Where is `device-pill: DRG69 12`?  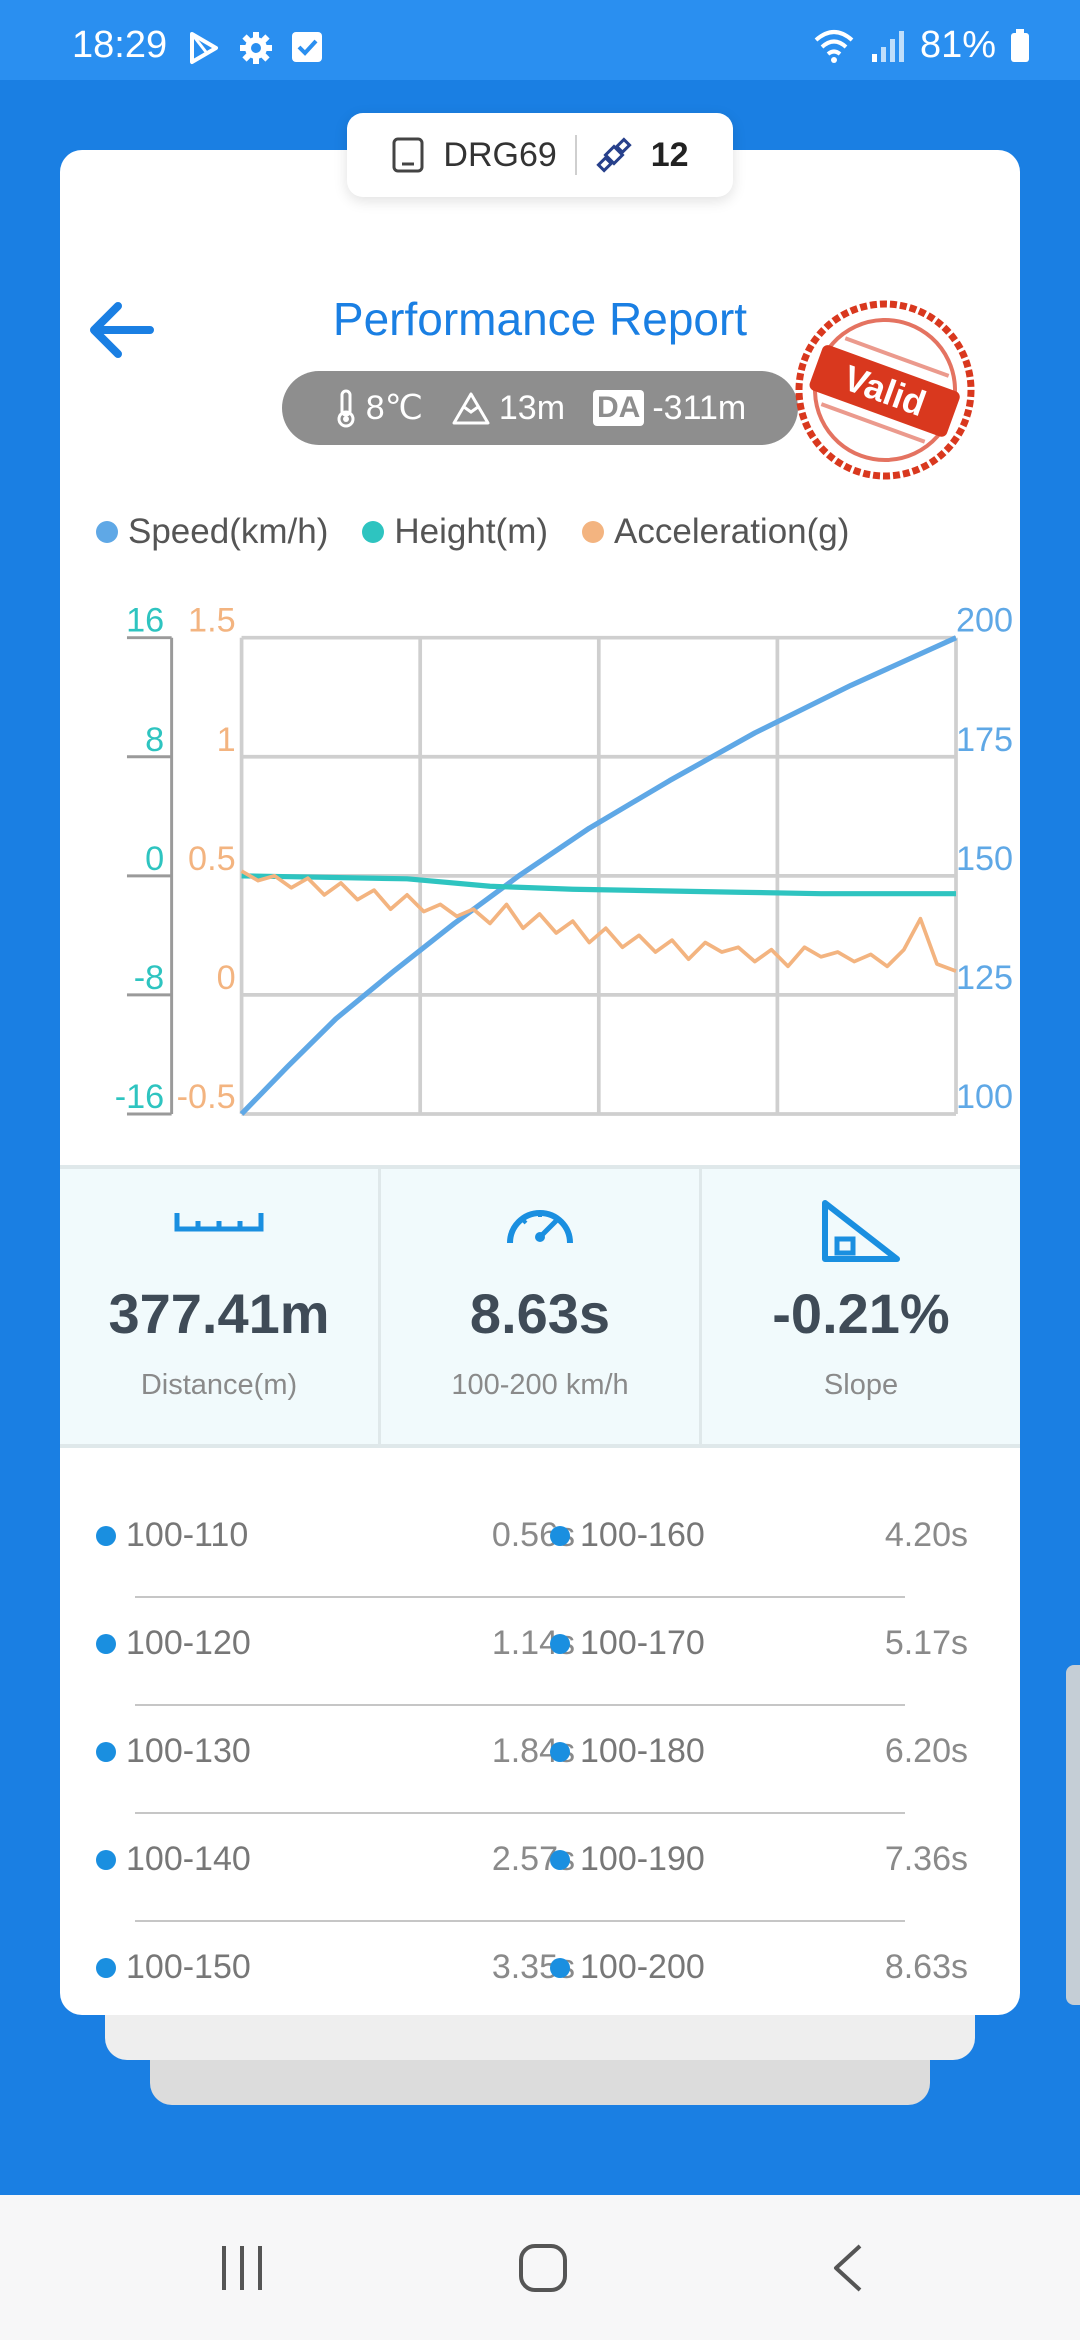 device-pill: DRG69 12 is located at coordinates (540, 155).